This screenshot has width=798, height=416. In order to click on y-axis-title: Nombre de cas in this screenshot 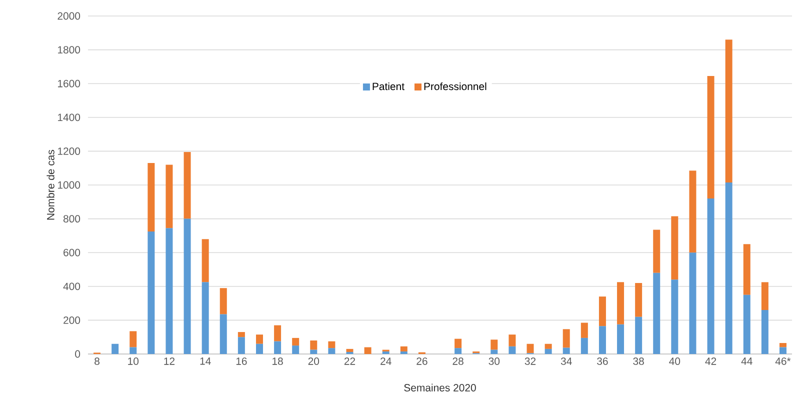, I will do `click(50, 185)`.